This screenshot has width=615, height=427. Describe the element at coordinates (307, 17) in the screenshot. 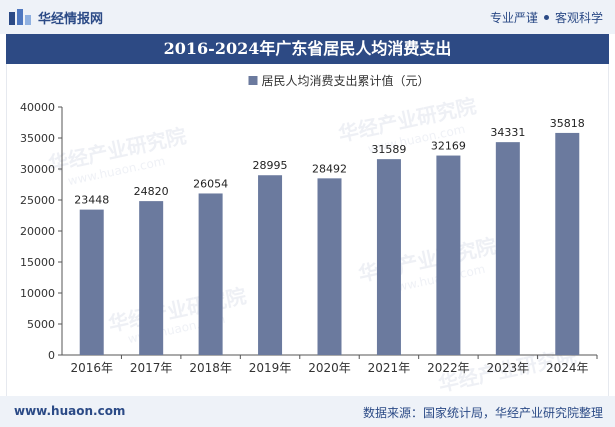

I see `top-bar: 华经情报网 专业严谨 客观科学` at that location.